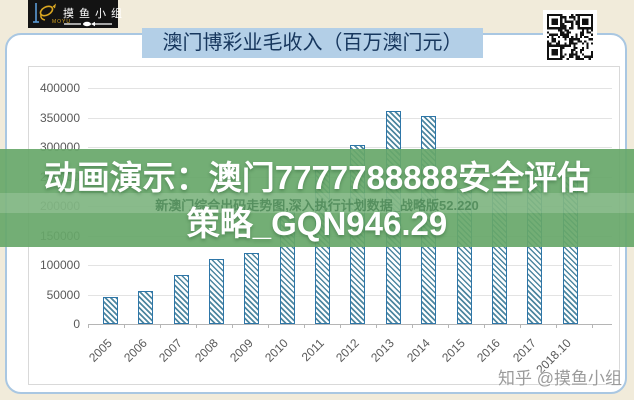 This screenshot has width=634, height=400. What do you see at coordinates (45, 14) in the screenshot?
I see `fish-hook-icon` at bounding box center [45, 14].